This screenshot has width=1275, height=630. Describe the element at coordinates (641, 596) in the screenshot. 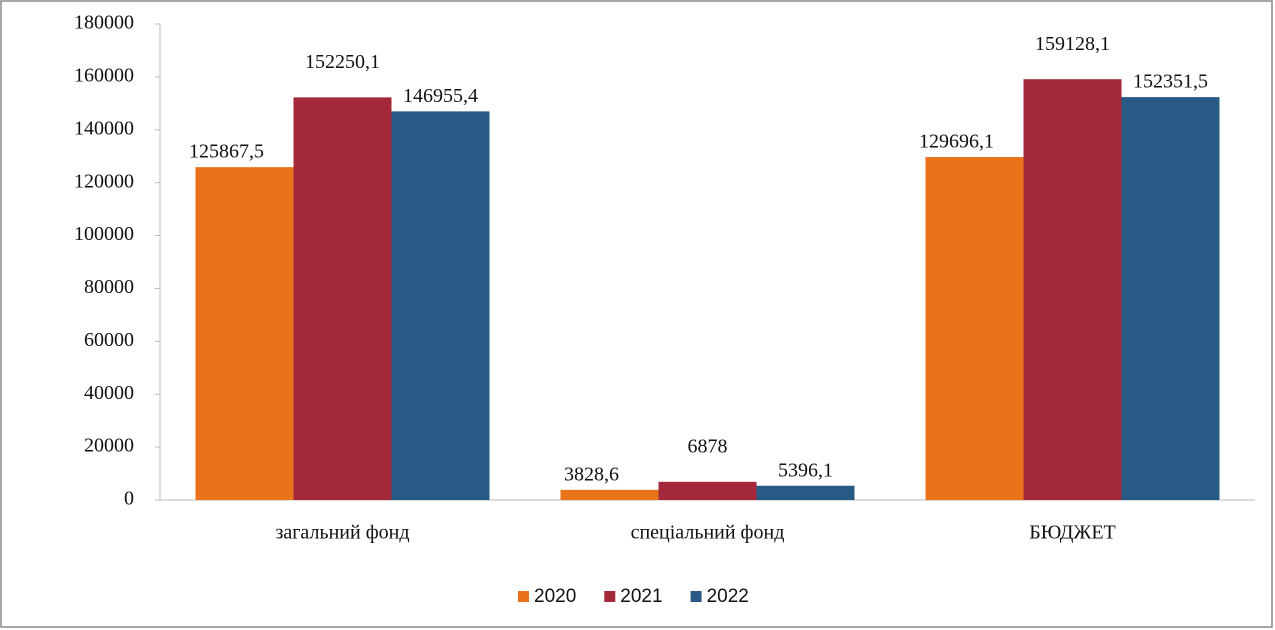

I see `legend-label: 2021` at that location.